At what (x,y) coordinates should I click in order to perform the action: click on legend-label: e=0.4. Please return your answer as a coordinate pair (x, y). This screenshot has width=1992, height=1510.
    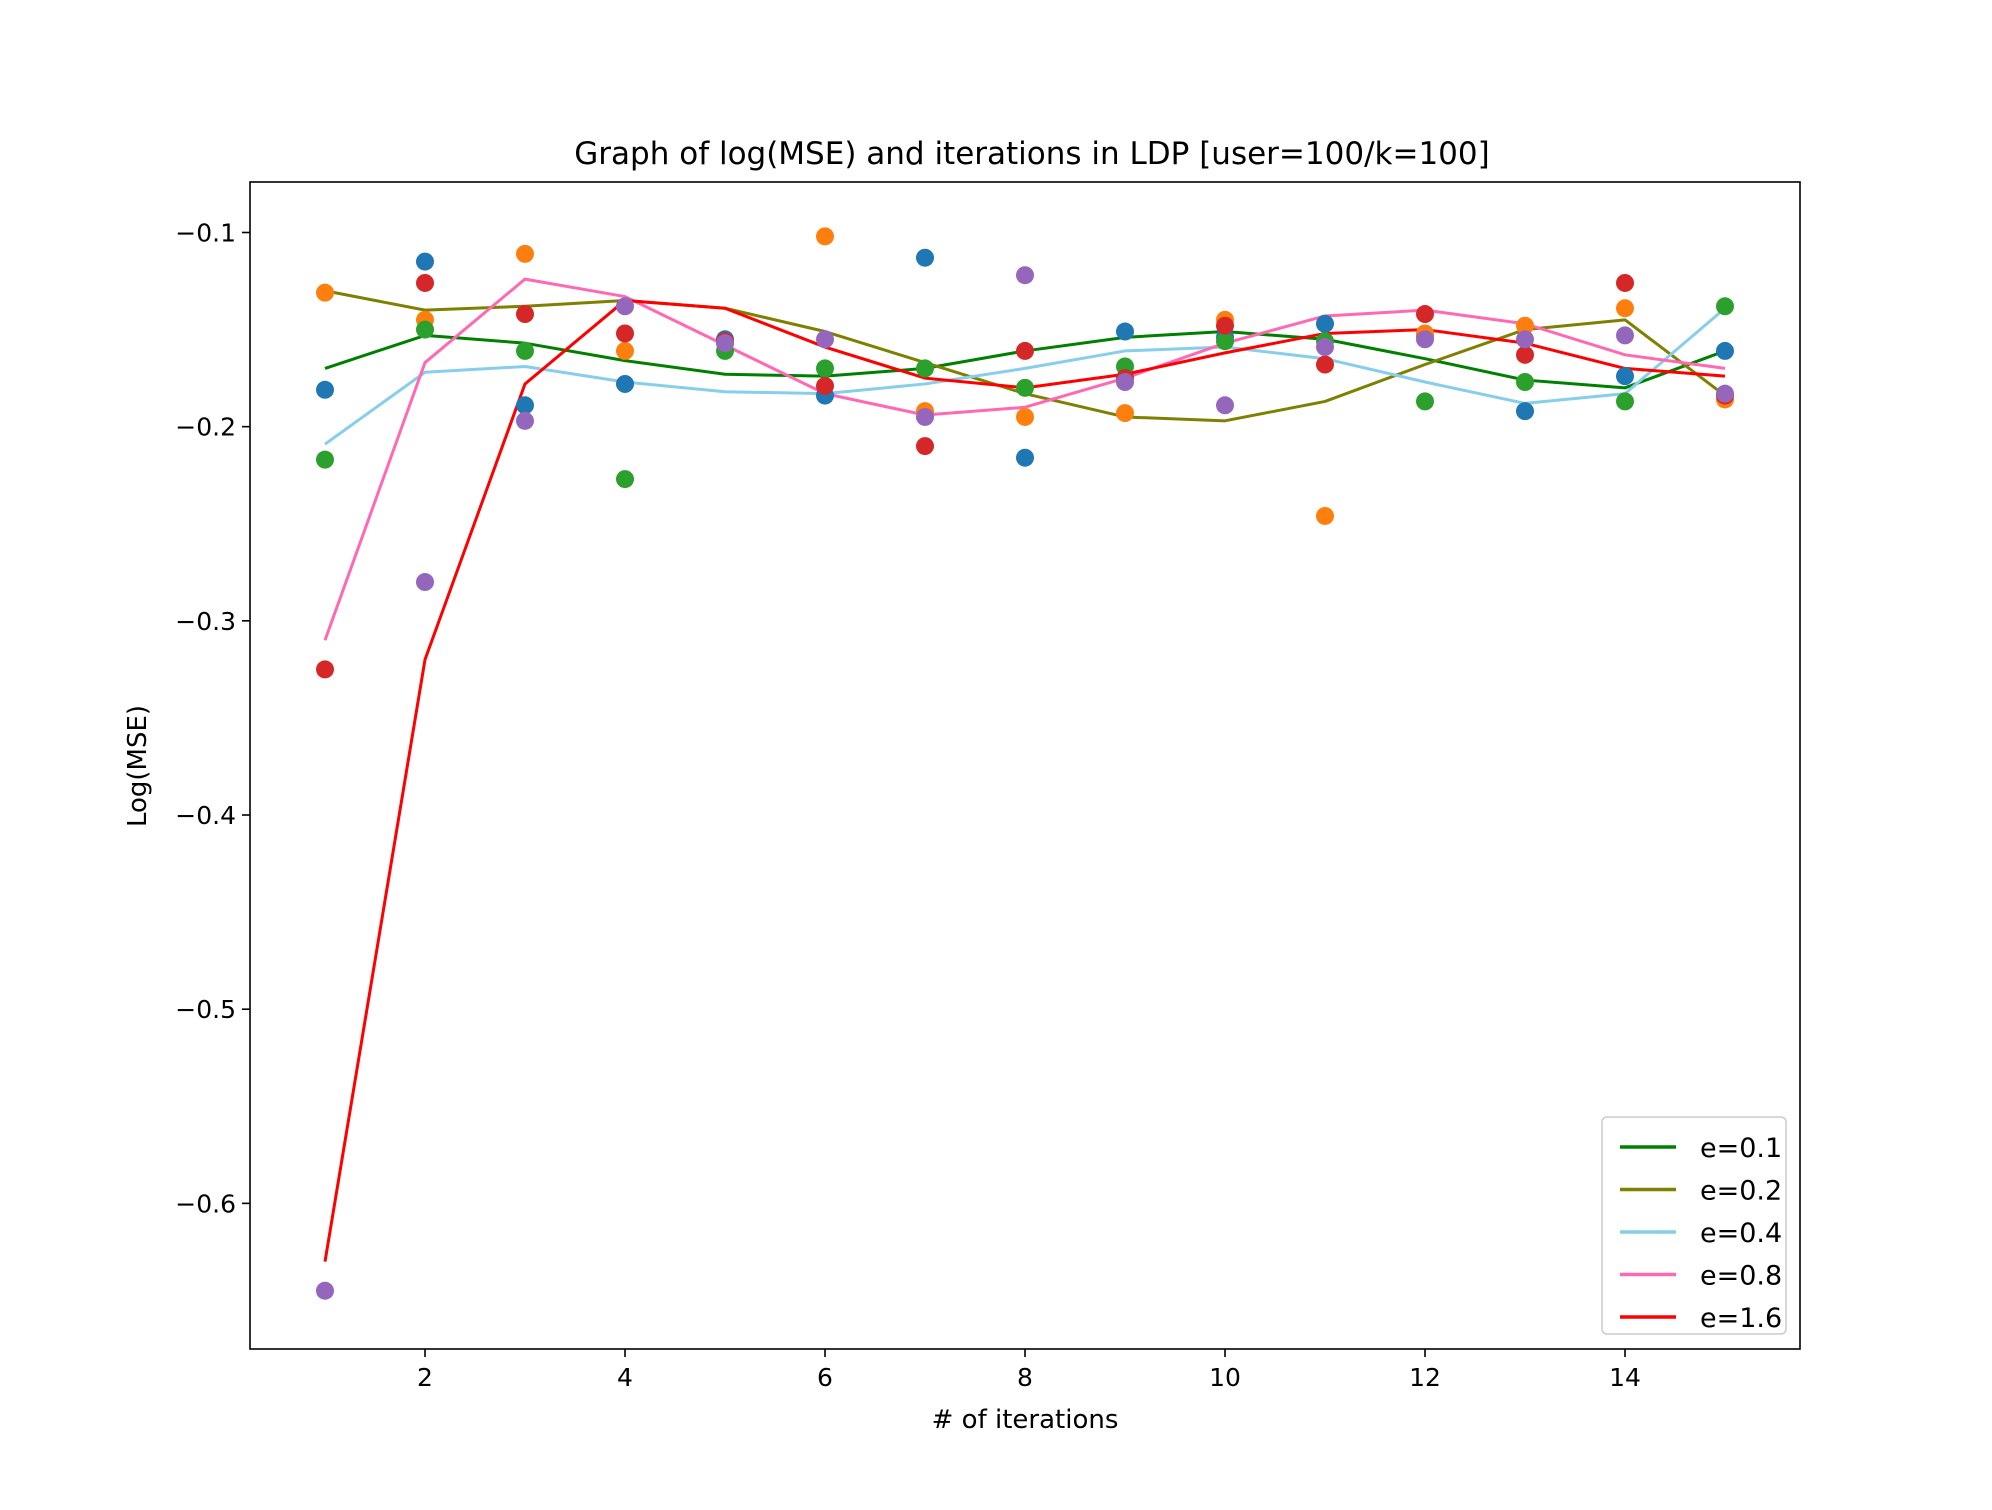
    Looking at the image, I should click on (1741, 1233).